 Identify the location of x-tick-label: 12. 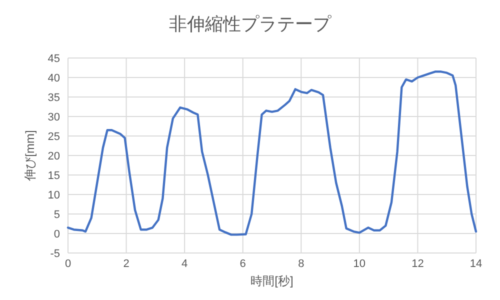
(418, 264).